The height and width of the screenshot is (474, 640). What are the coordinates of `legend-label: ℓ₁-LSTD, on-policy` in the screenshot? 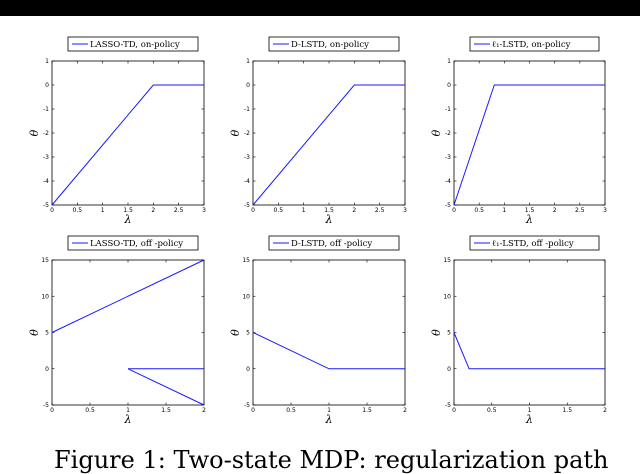 It's located at (531, 45).